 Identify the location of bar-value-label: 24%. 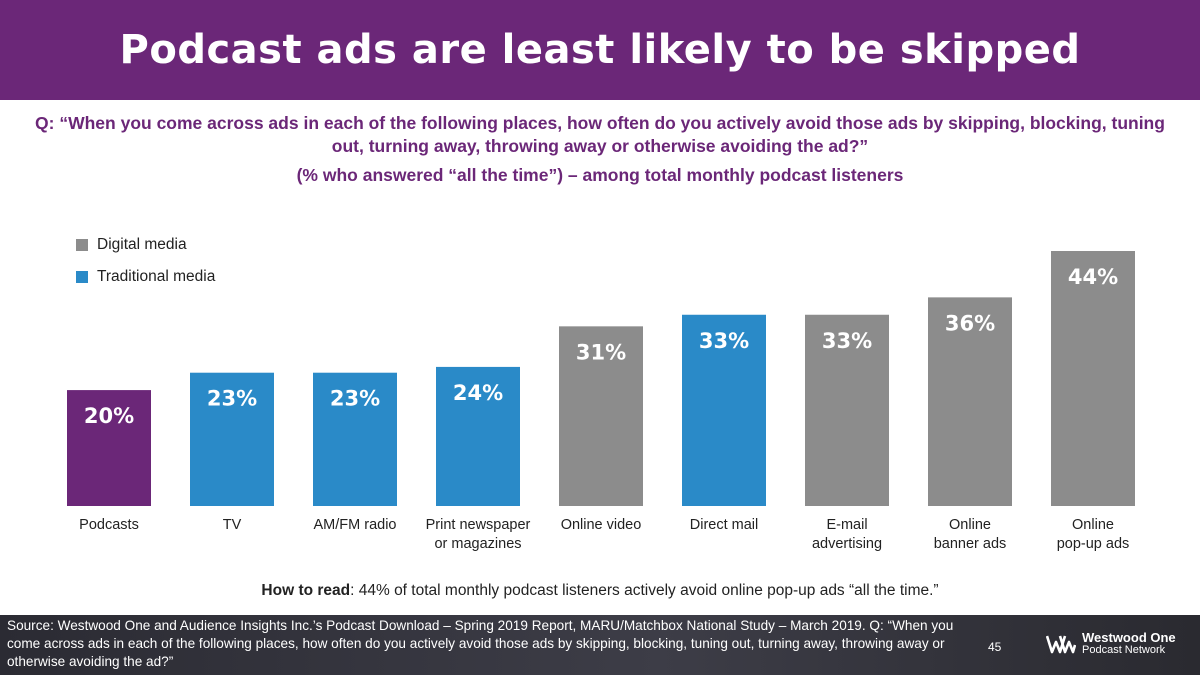
(478, 393).